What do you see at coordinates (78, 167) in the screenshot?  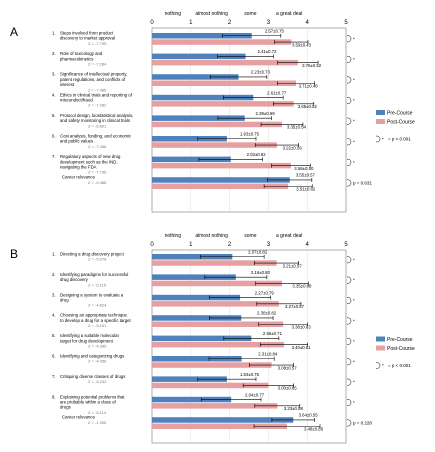 I see `category-label: navigating the FDA` at bounding box center [78, 167].